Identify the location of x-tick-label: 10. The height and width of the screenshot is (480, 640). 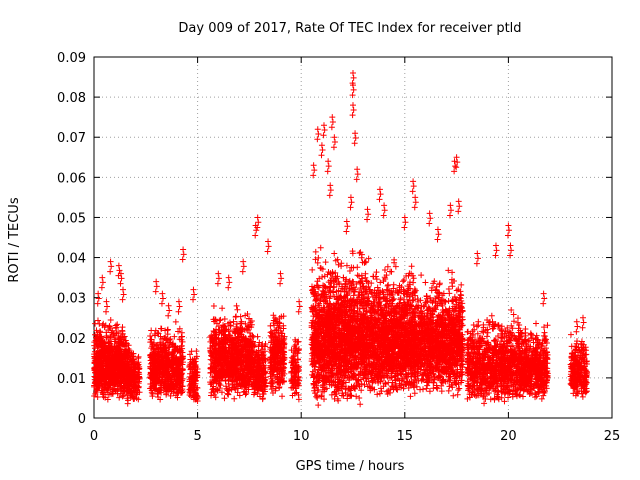
(301, 436).